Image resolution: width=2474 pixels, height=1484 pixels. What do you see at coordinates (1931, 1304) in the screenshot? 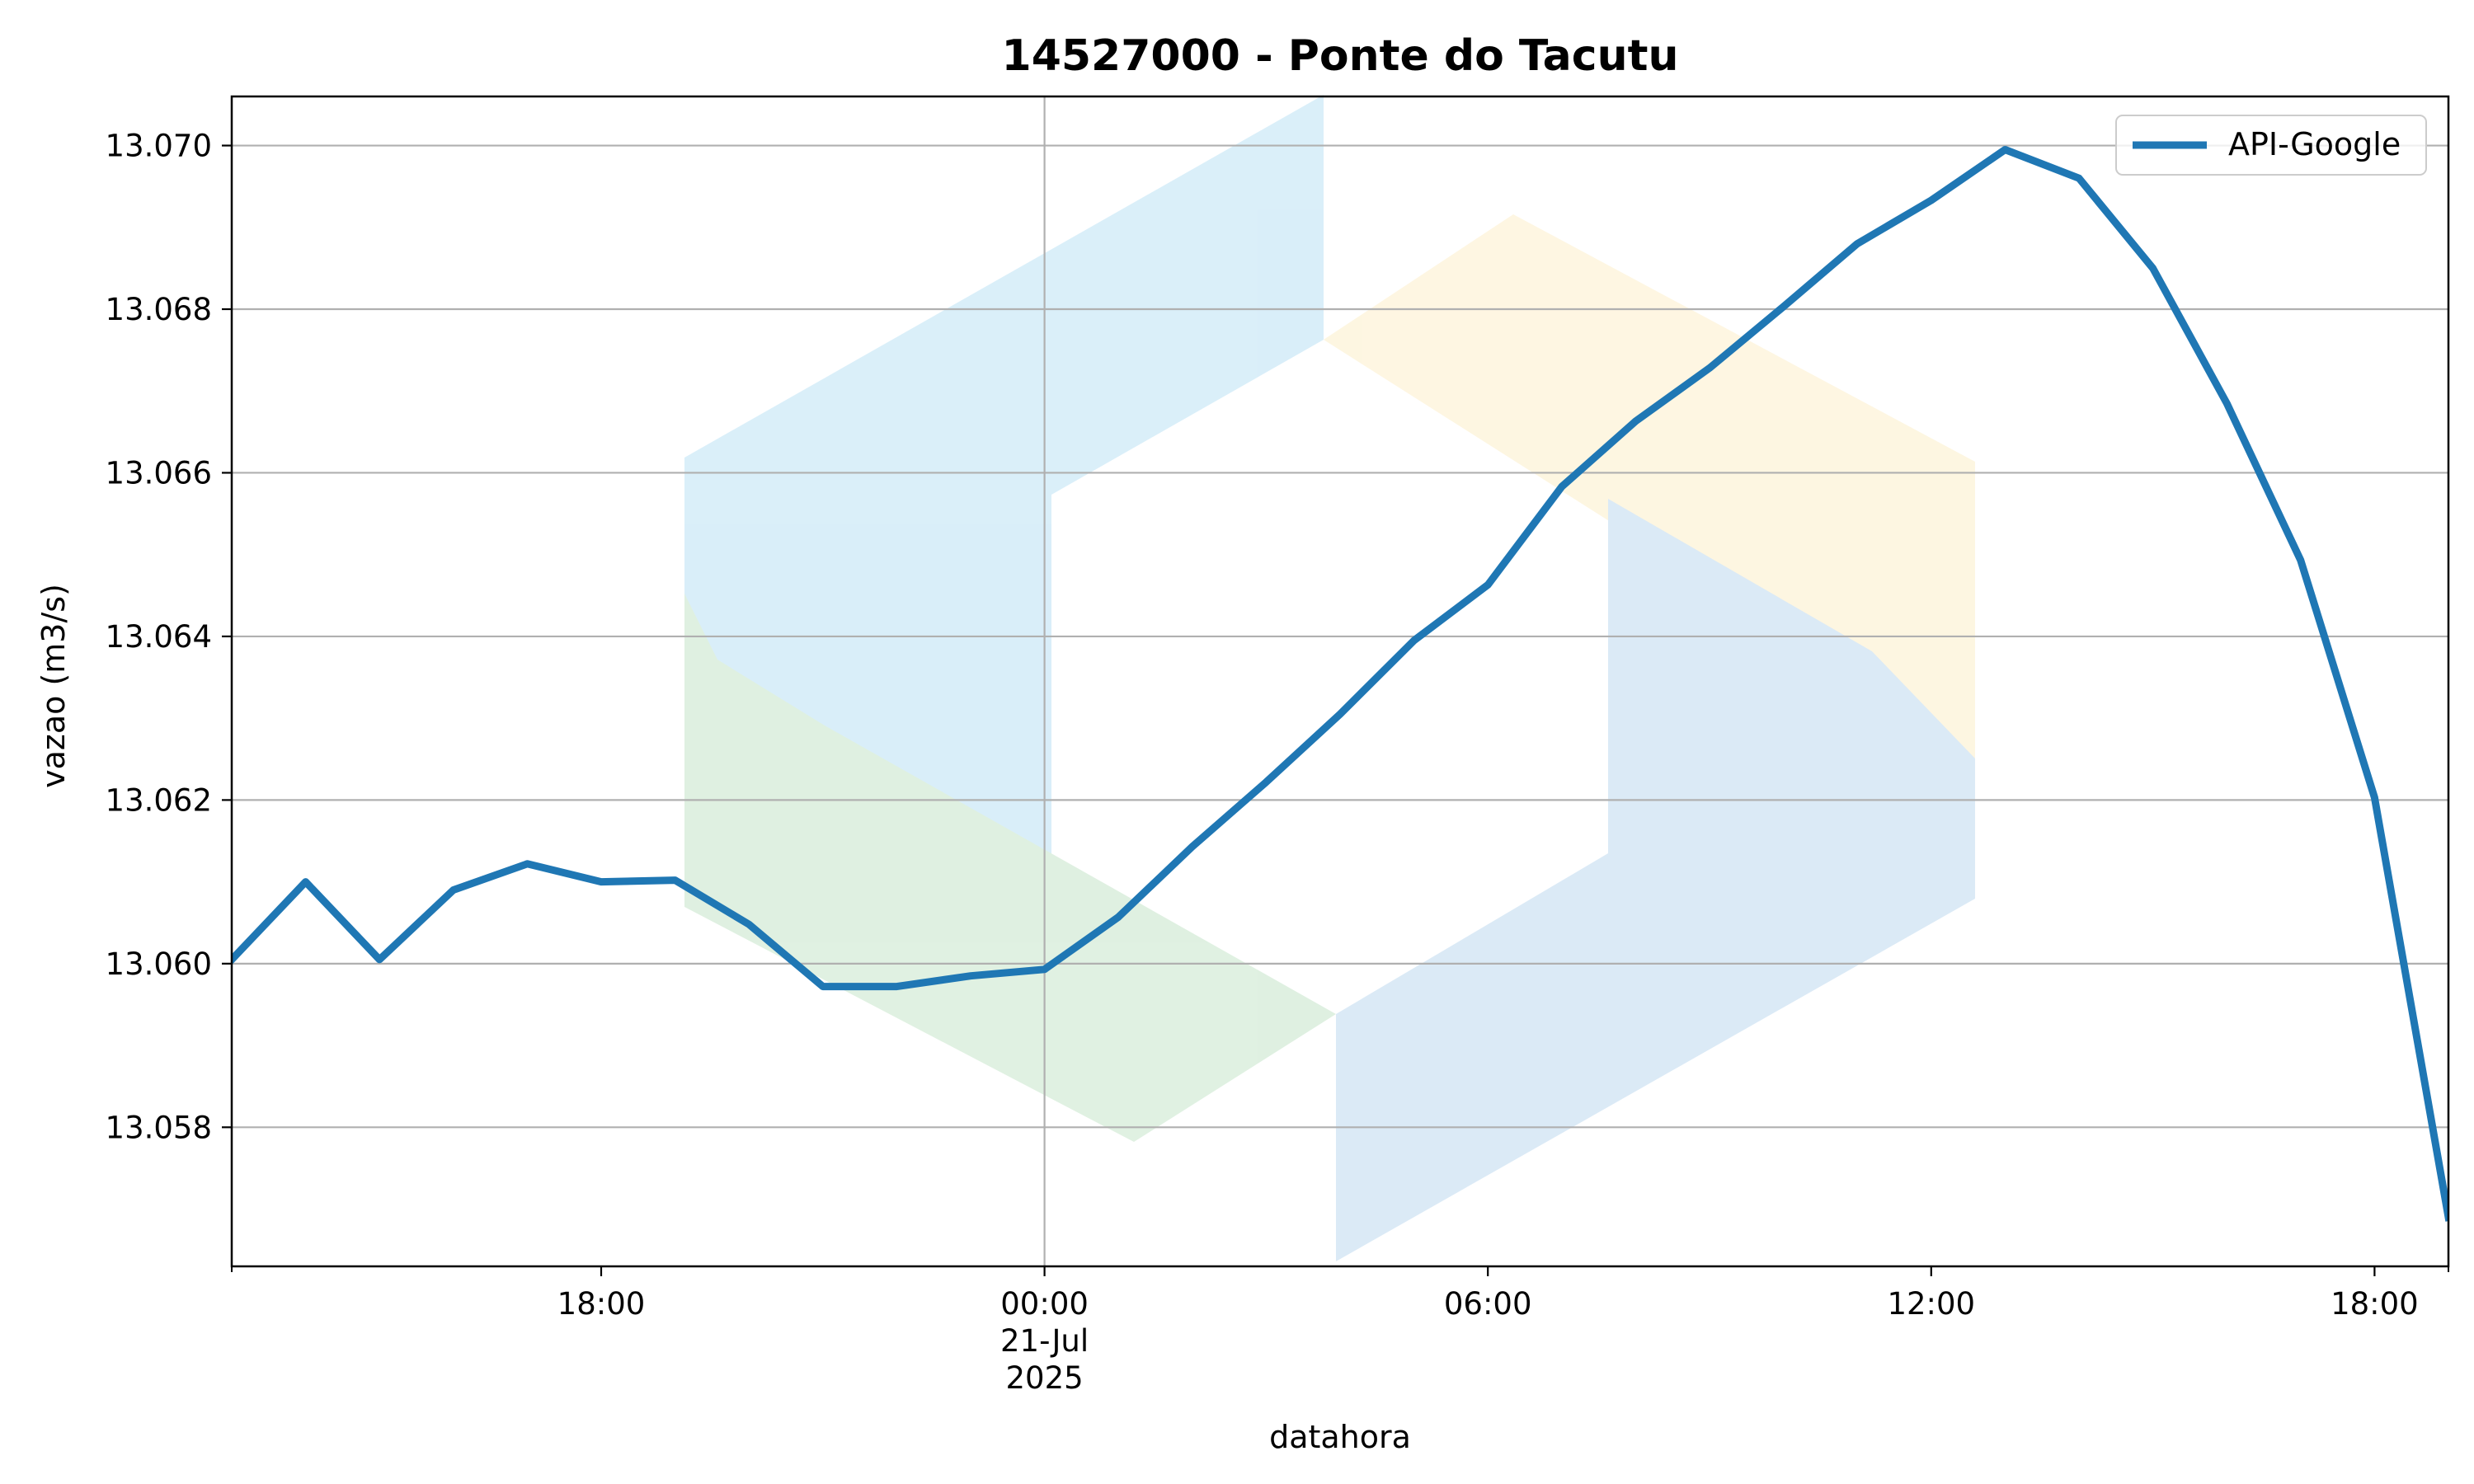
I see `x-tick-label: 12:00` at bounding box center [1931, 1304].